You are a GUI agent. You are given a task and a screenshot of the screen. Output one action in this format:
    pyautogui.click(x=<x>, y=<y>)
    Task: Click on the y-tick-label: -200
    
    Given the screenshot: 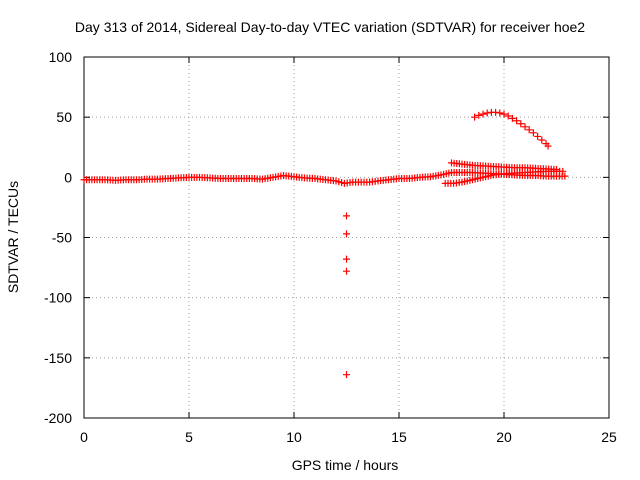 What is the action you would take?
    pyautogui.click(x=58, y=418)
    